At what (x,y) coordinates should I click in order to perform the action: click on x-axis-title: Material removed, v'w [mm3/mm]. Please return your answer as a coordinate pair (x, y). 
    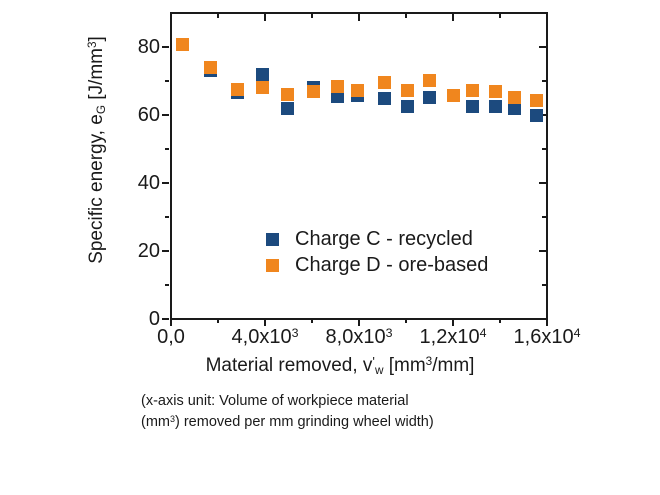
    Looking at the image, I should click on (340, 365).